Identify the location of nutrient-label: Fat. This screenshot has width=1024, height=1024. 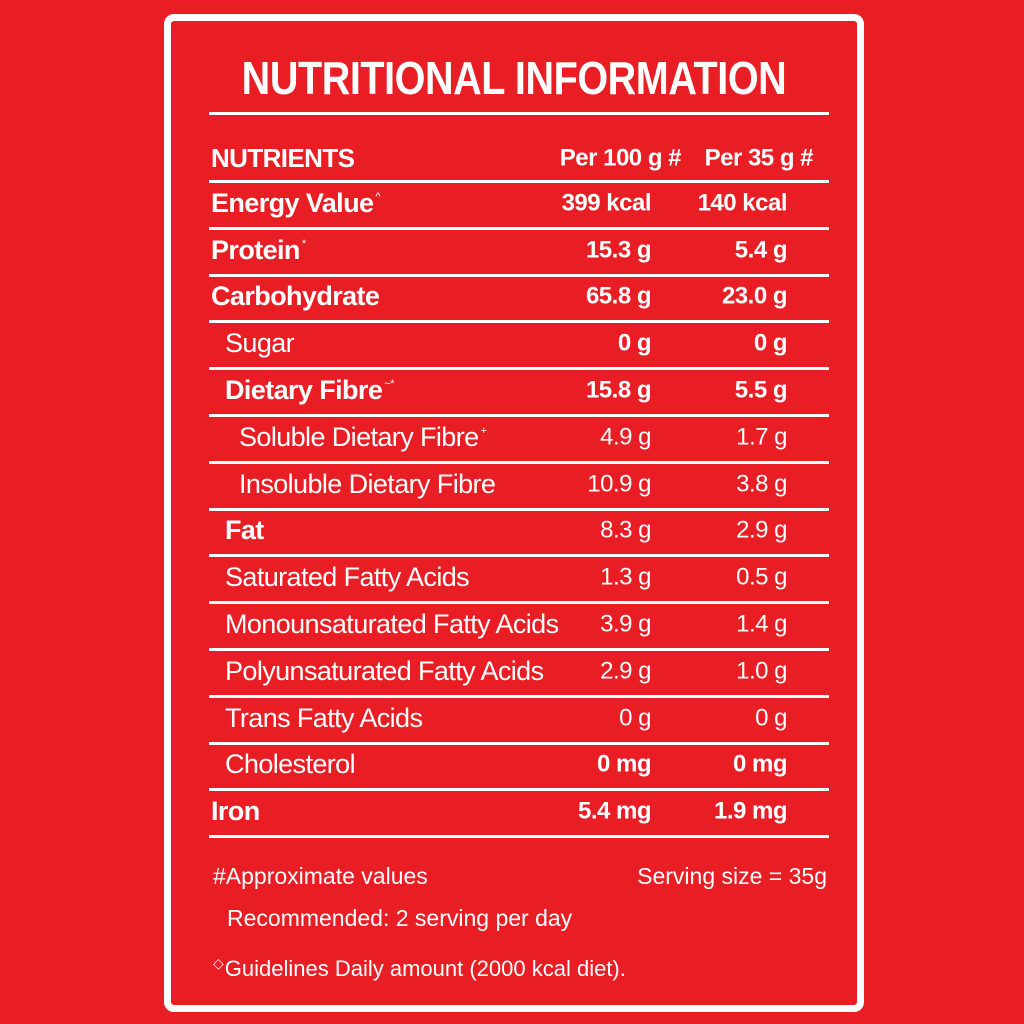
(244, 530).